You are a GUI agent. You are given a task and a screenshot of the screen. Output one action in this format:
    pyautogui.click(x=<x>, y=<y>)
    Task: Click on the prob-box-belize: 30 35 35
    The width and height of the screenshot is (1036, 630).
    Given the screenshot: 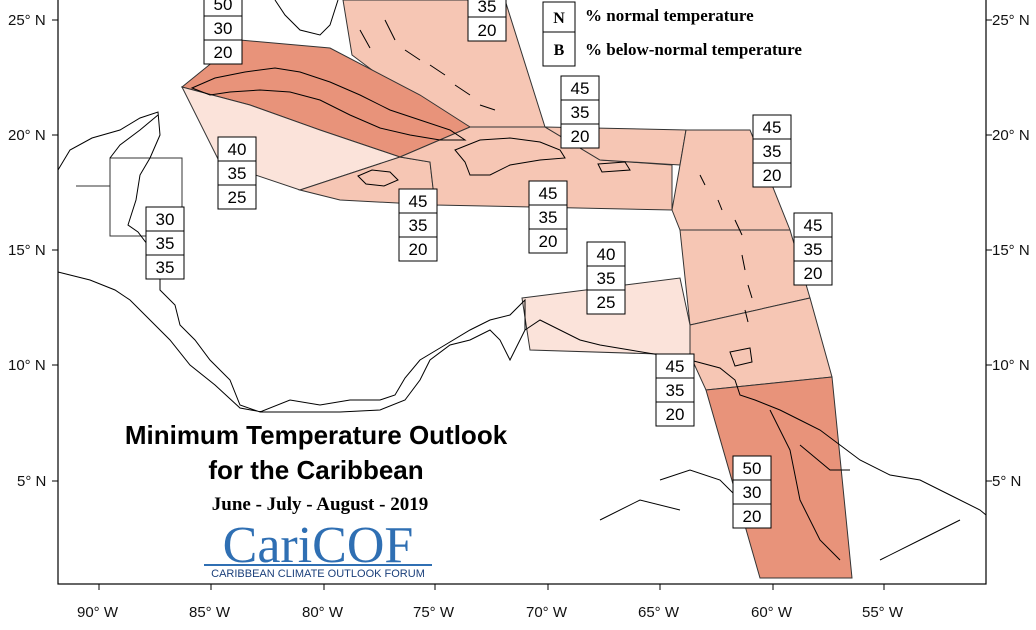 What is the action you would take?
    pyautogui.click(x=165, y=243)
    